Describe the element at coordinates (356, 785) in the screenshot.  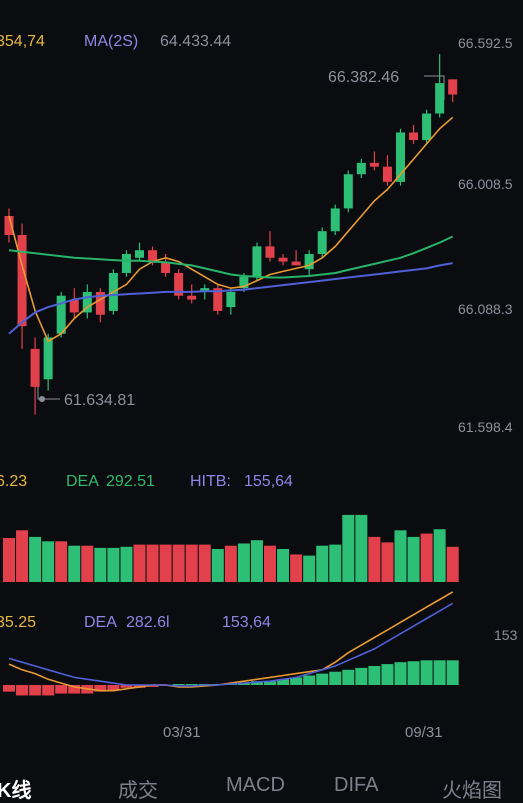
I see `tab-difa: DIFA` at that location.